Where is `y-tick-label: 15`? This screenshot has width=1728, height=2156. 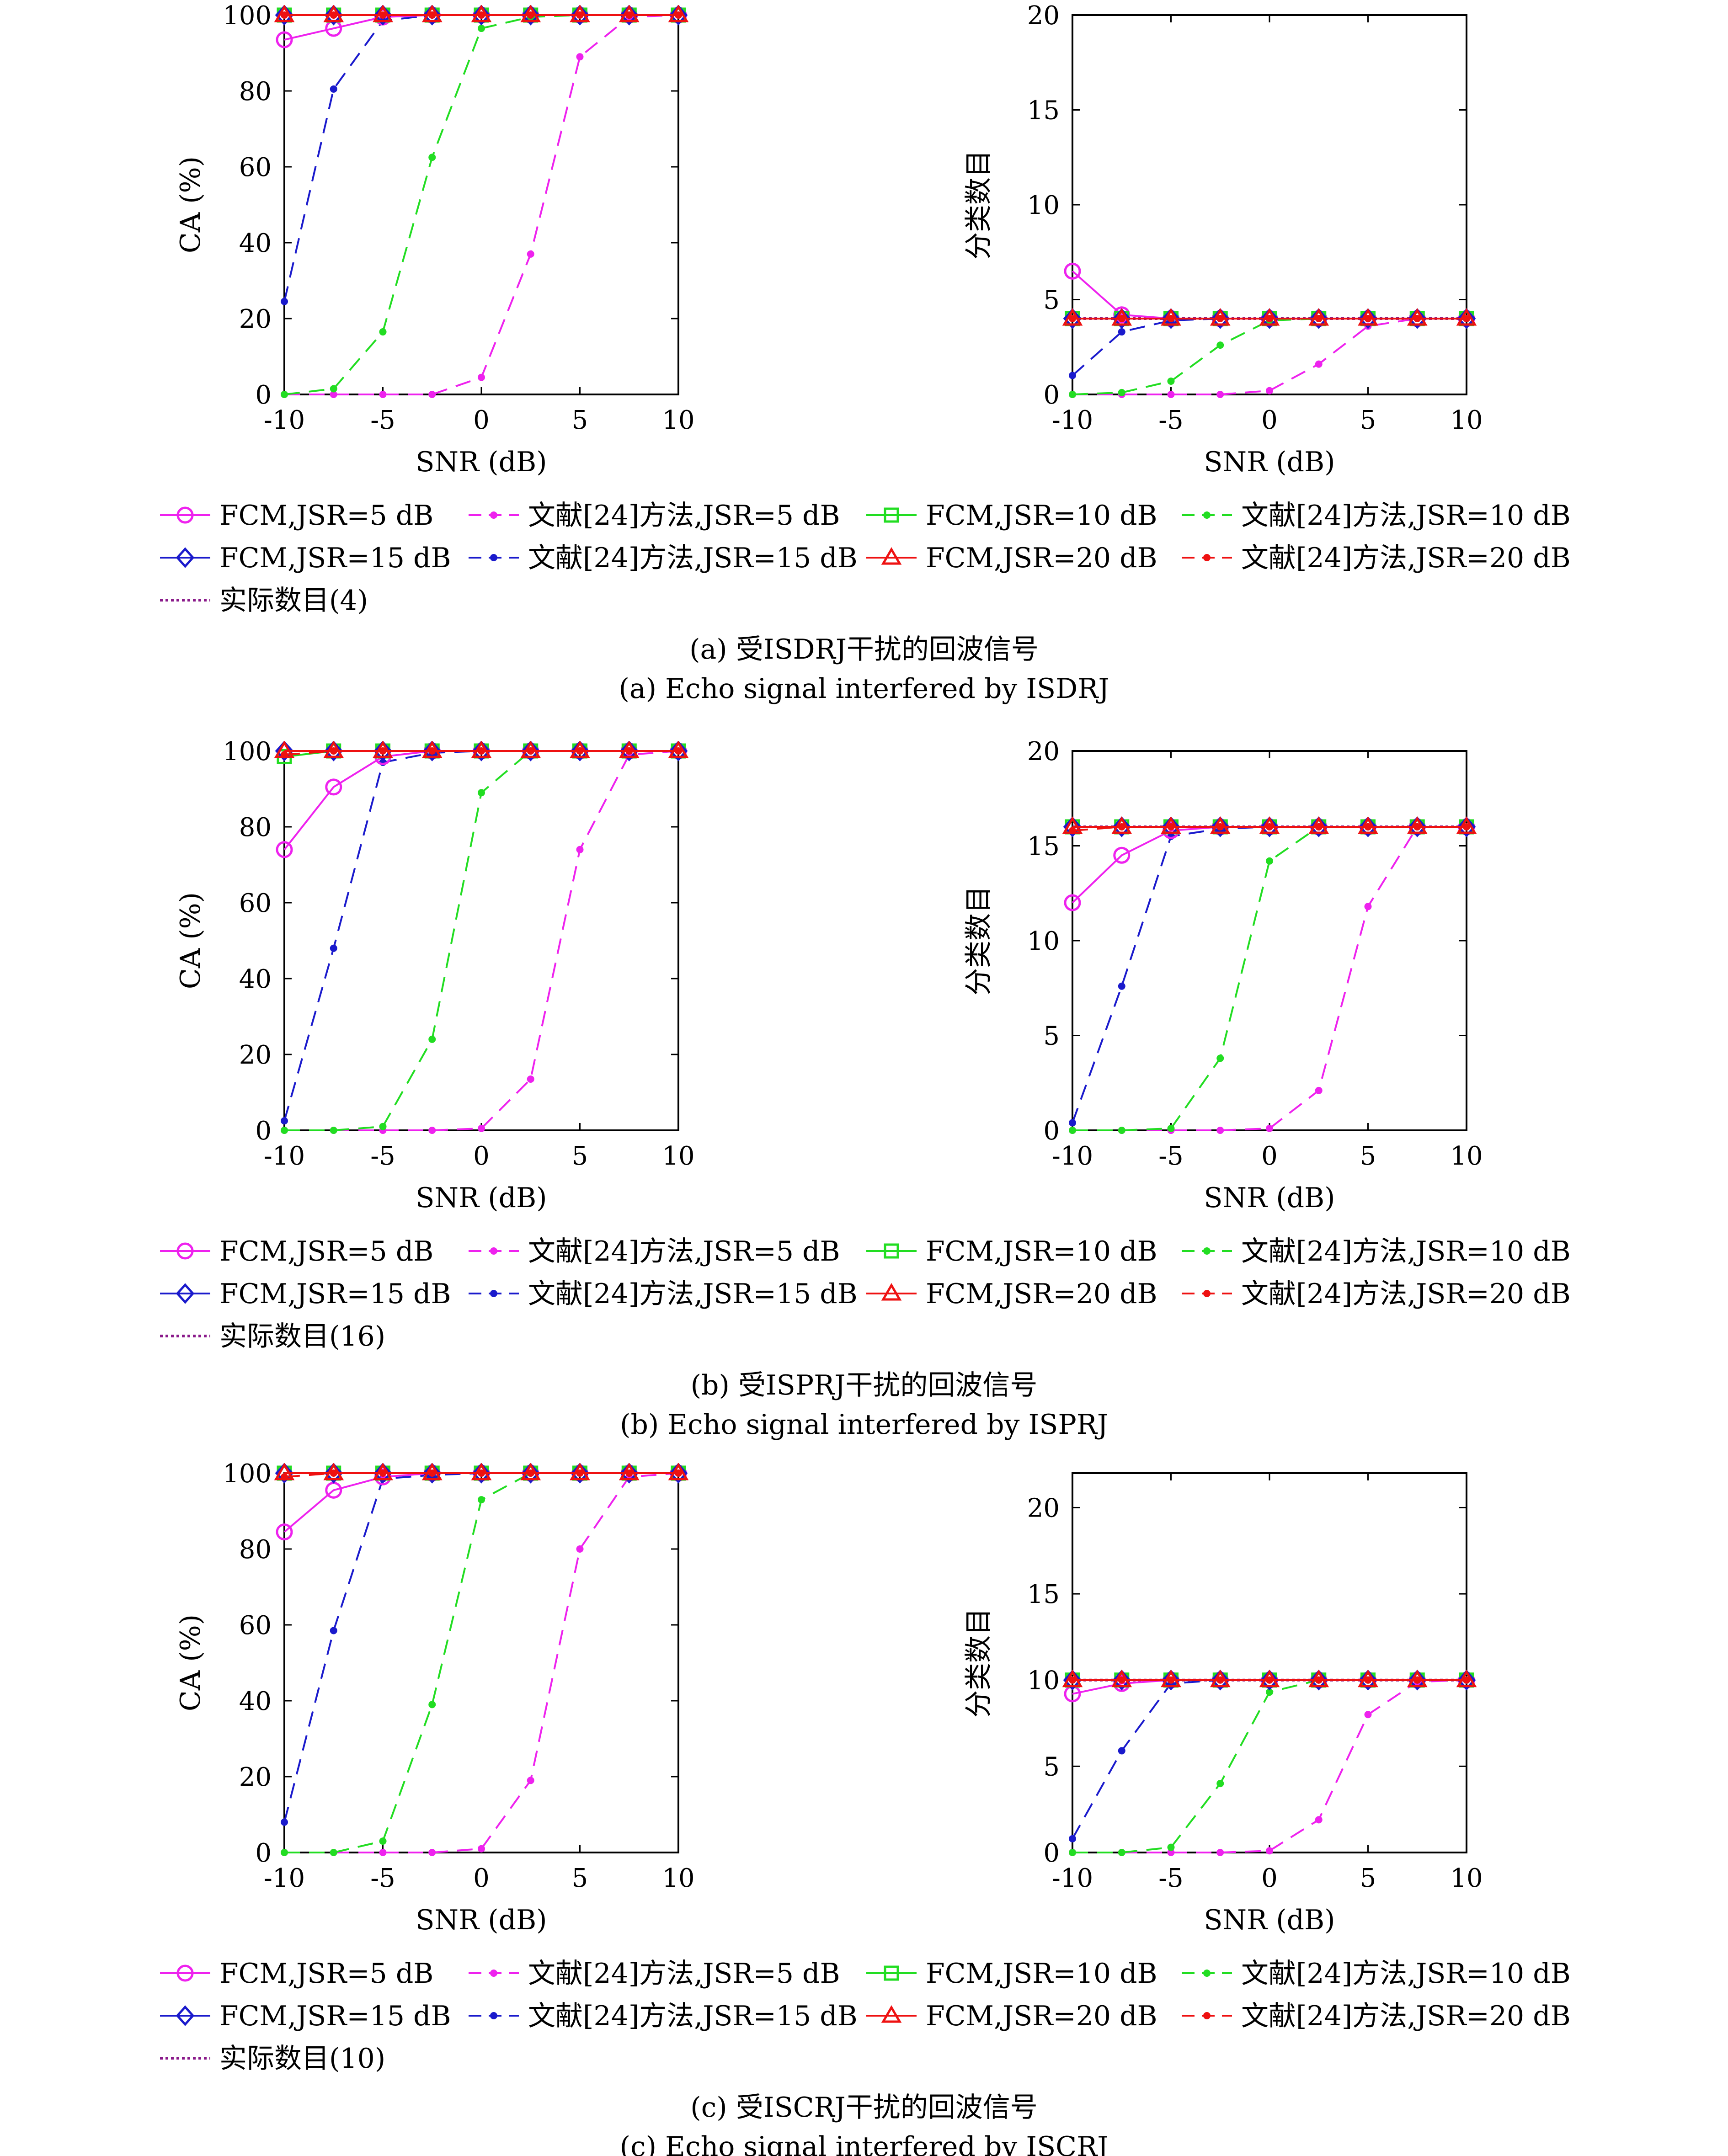
y-tick-label: 15 is located at coordinates (1043, 847).